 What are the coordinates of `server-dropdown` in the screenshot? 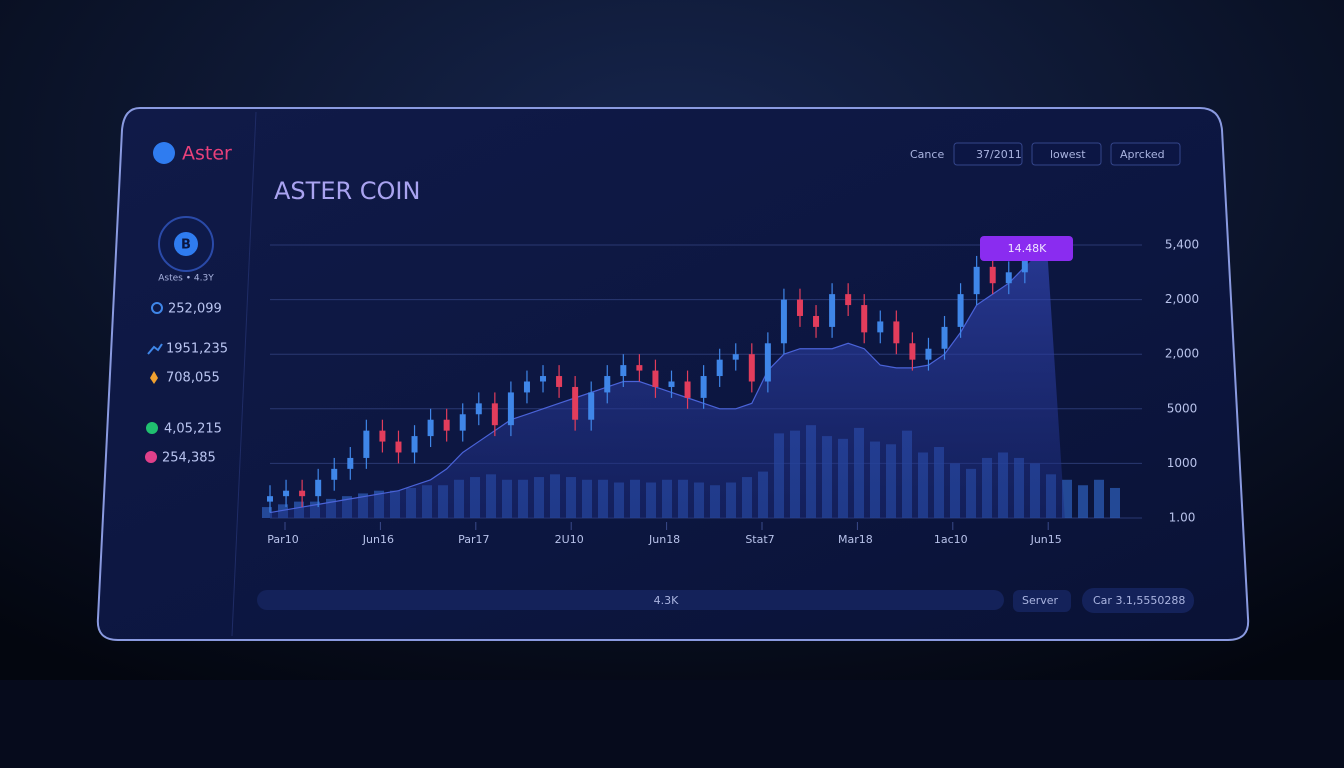 It's located at (1042, 601).